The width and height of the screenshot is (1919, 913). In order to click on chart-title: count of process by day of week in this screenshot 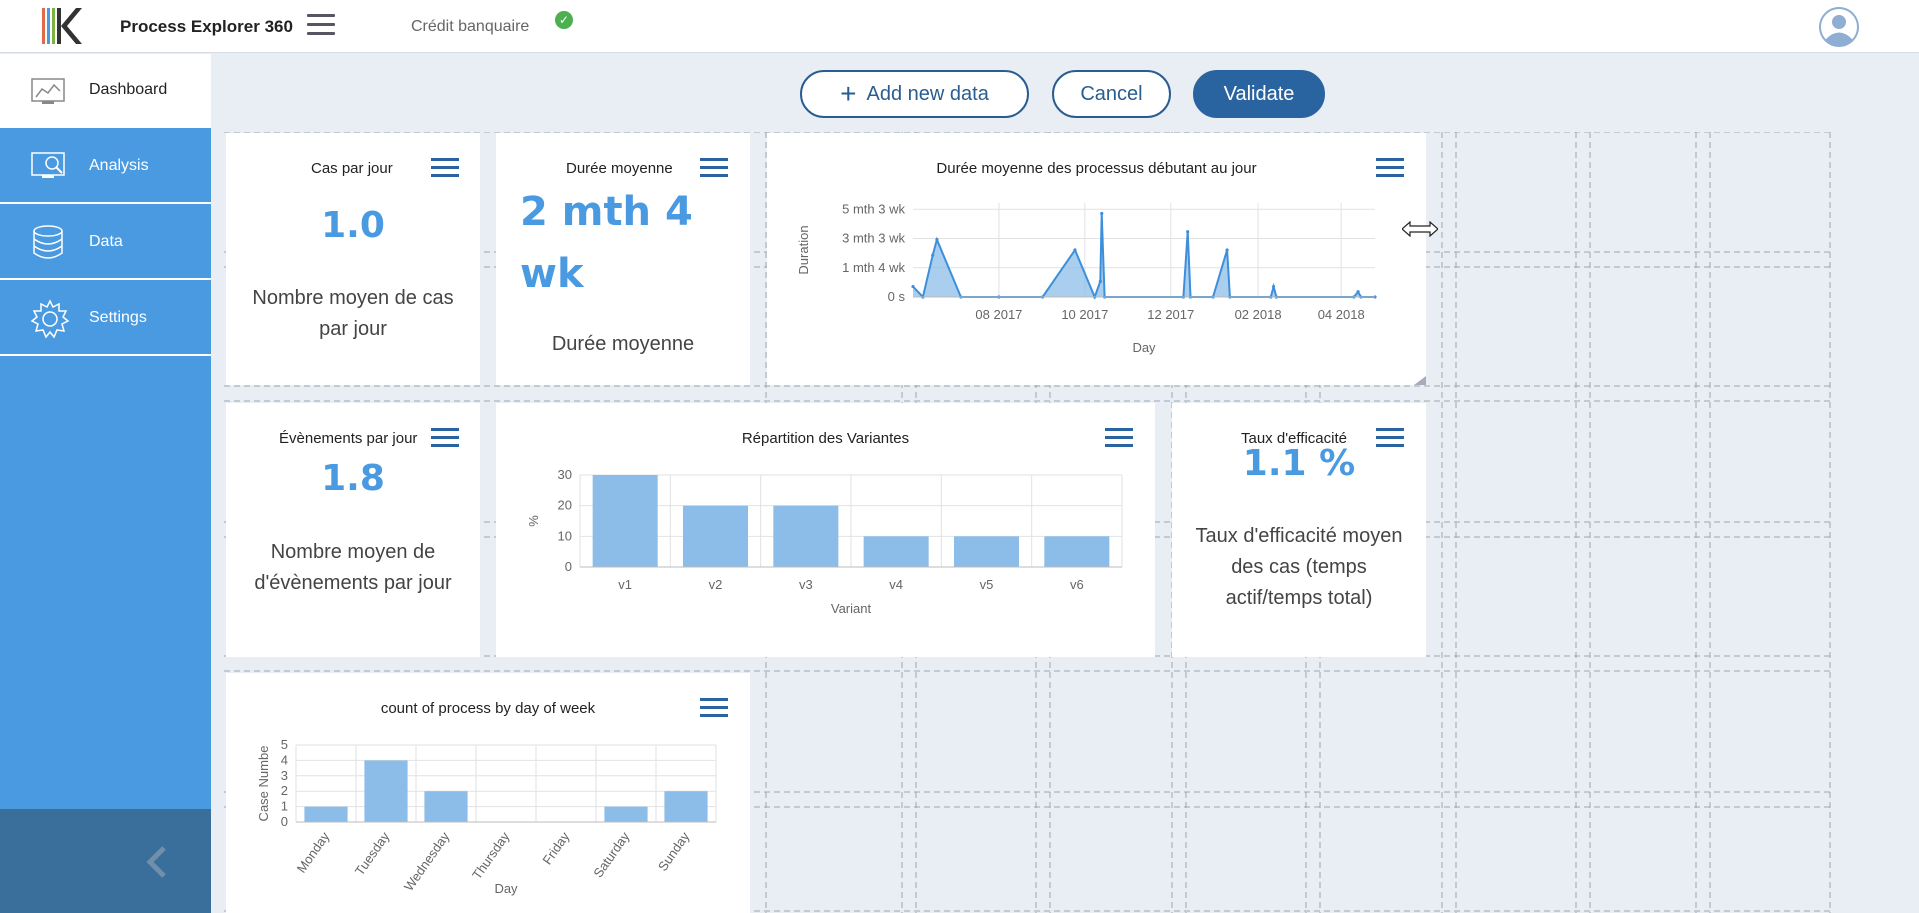, I will do `click(488, 708)`.